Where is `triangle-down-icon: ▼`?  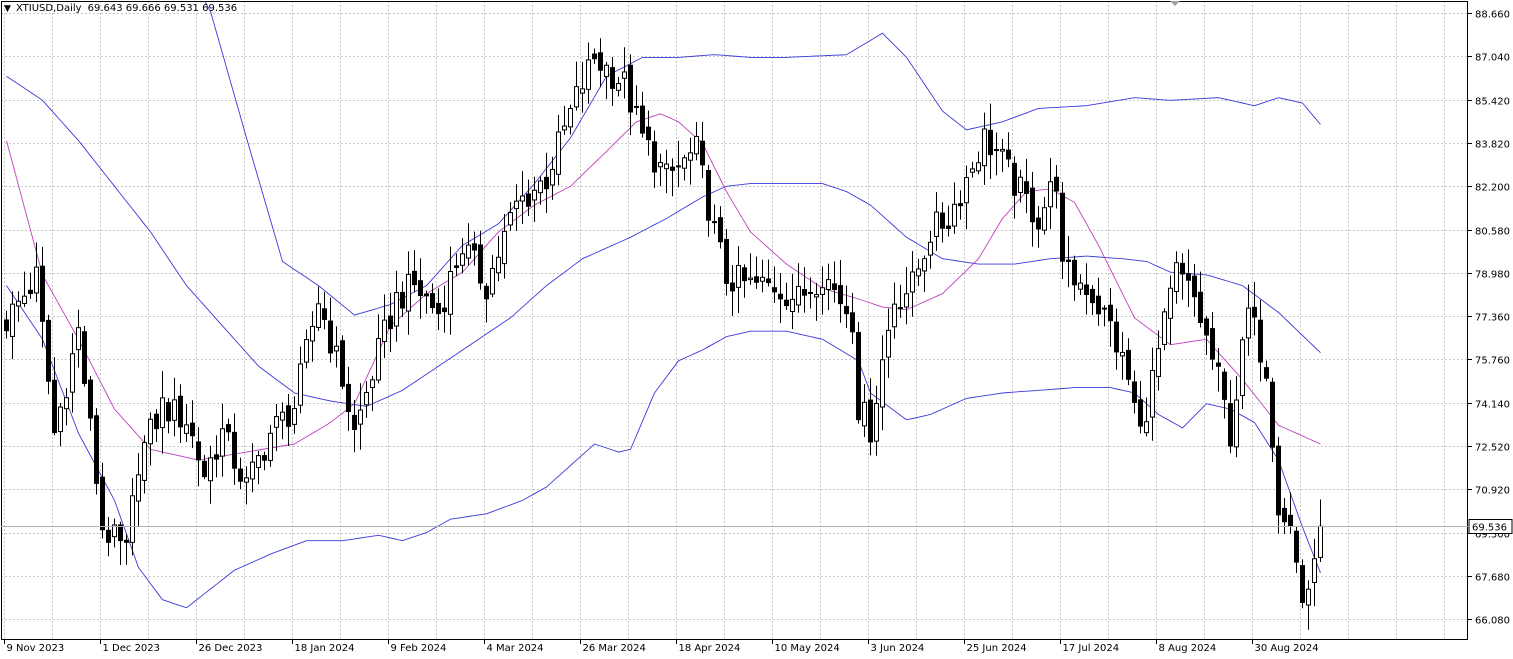 triangle-down-icon: ▼ is located at coordinates (7, 9).